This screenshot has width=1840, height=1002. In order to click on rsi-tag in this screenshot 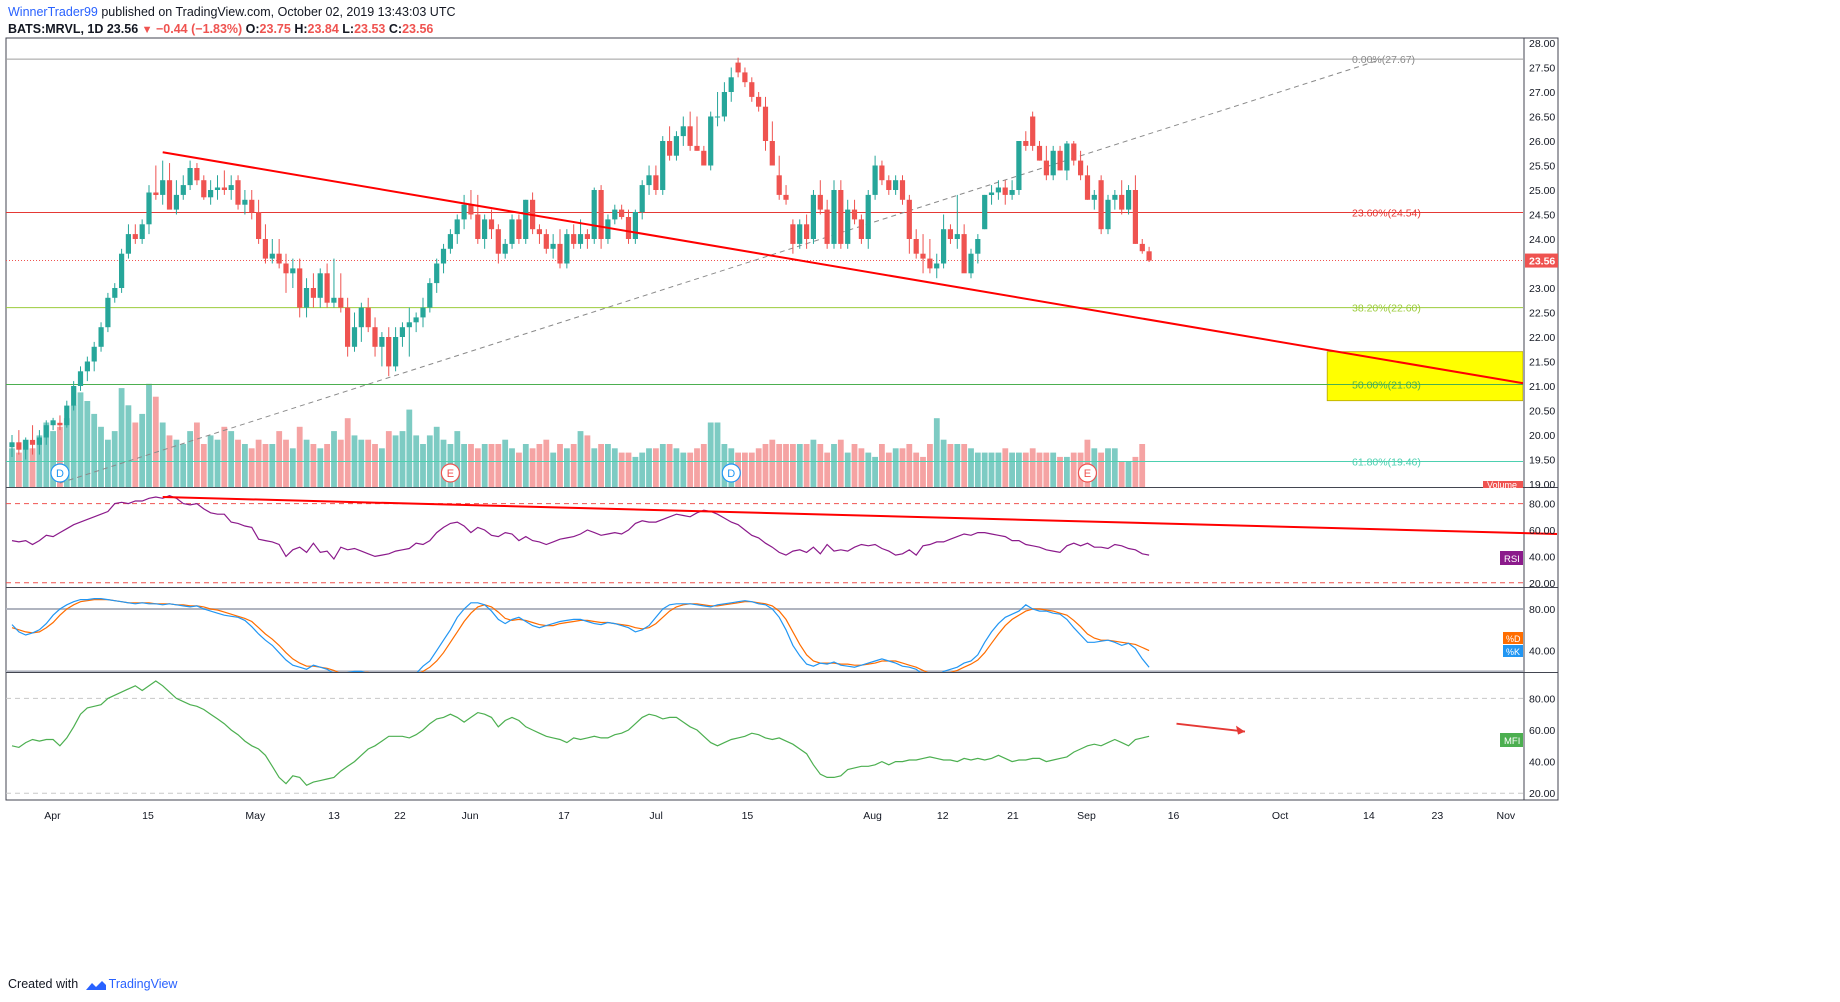, I will do `click(1511, 558)`.